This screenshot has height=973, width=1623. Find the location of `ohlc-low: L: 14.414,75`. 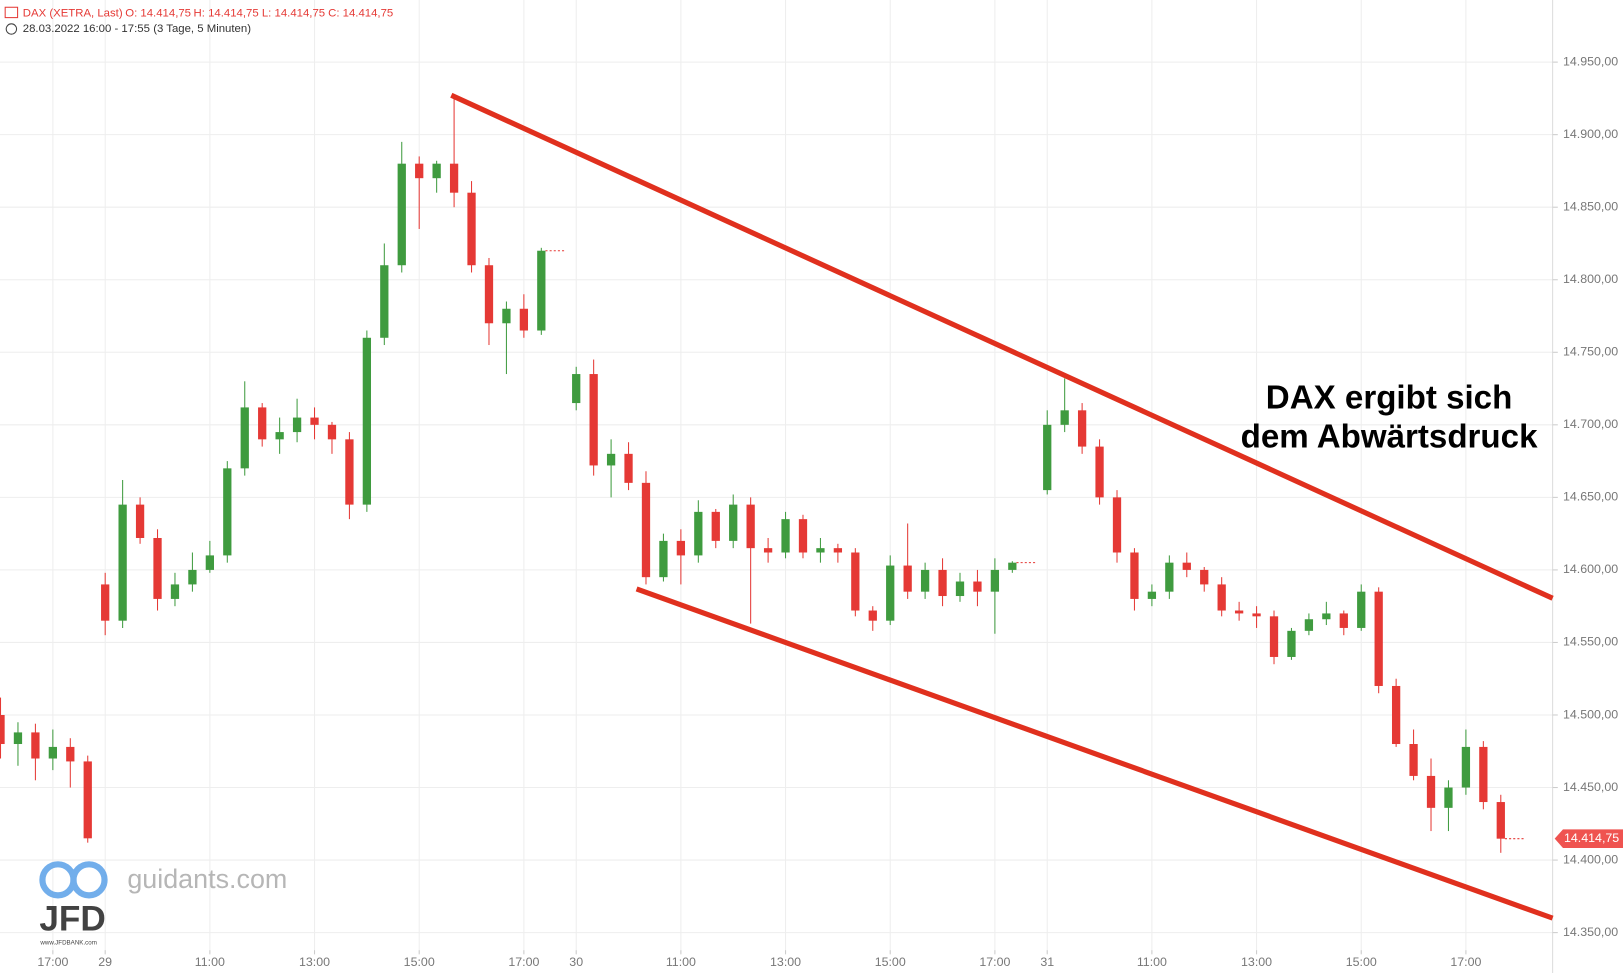

ohlc-low: L: 14.414,75 is located at coordinates (293, 13).